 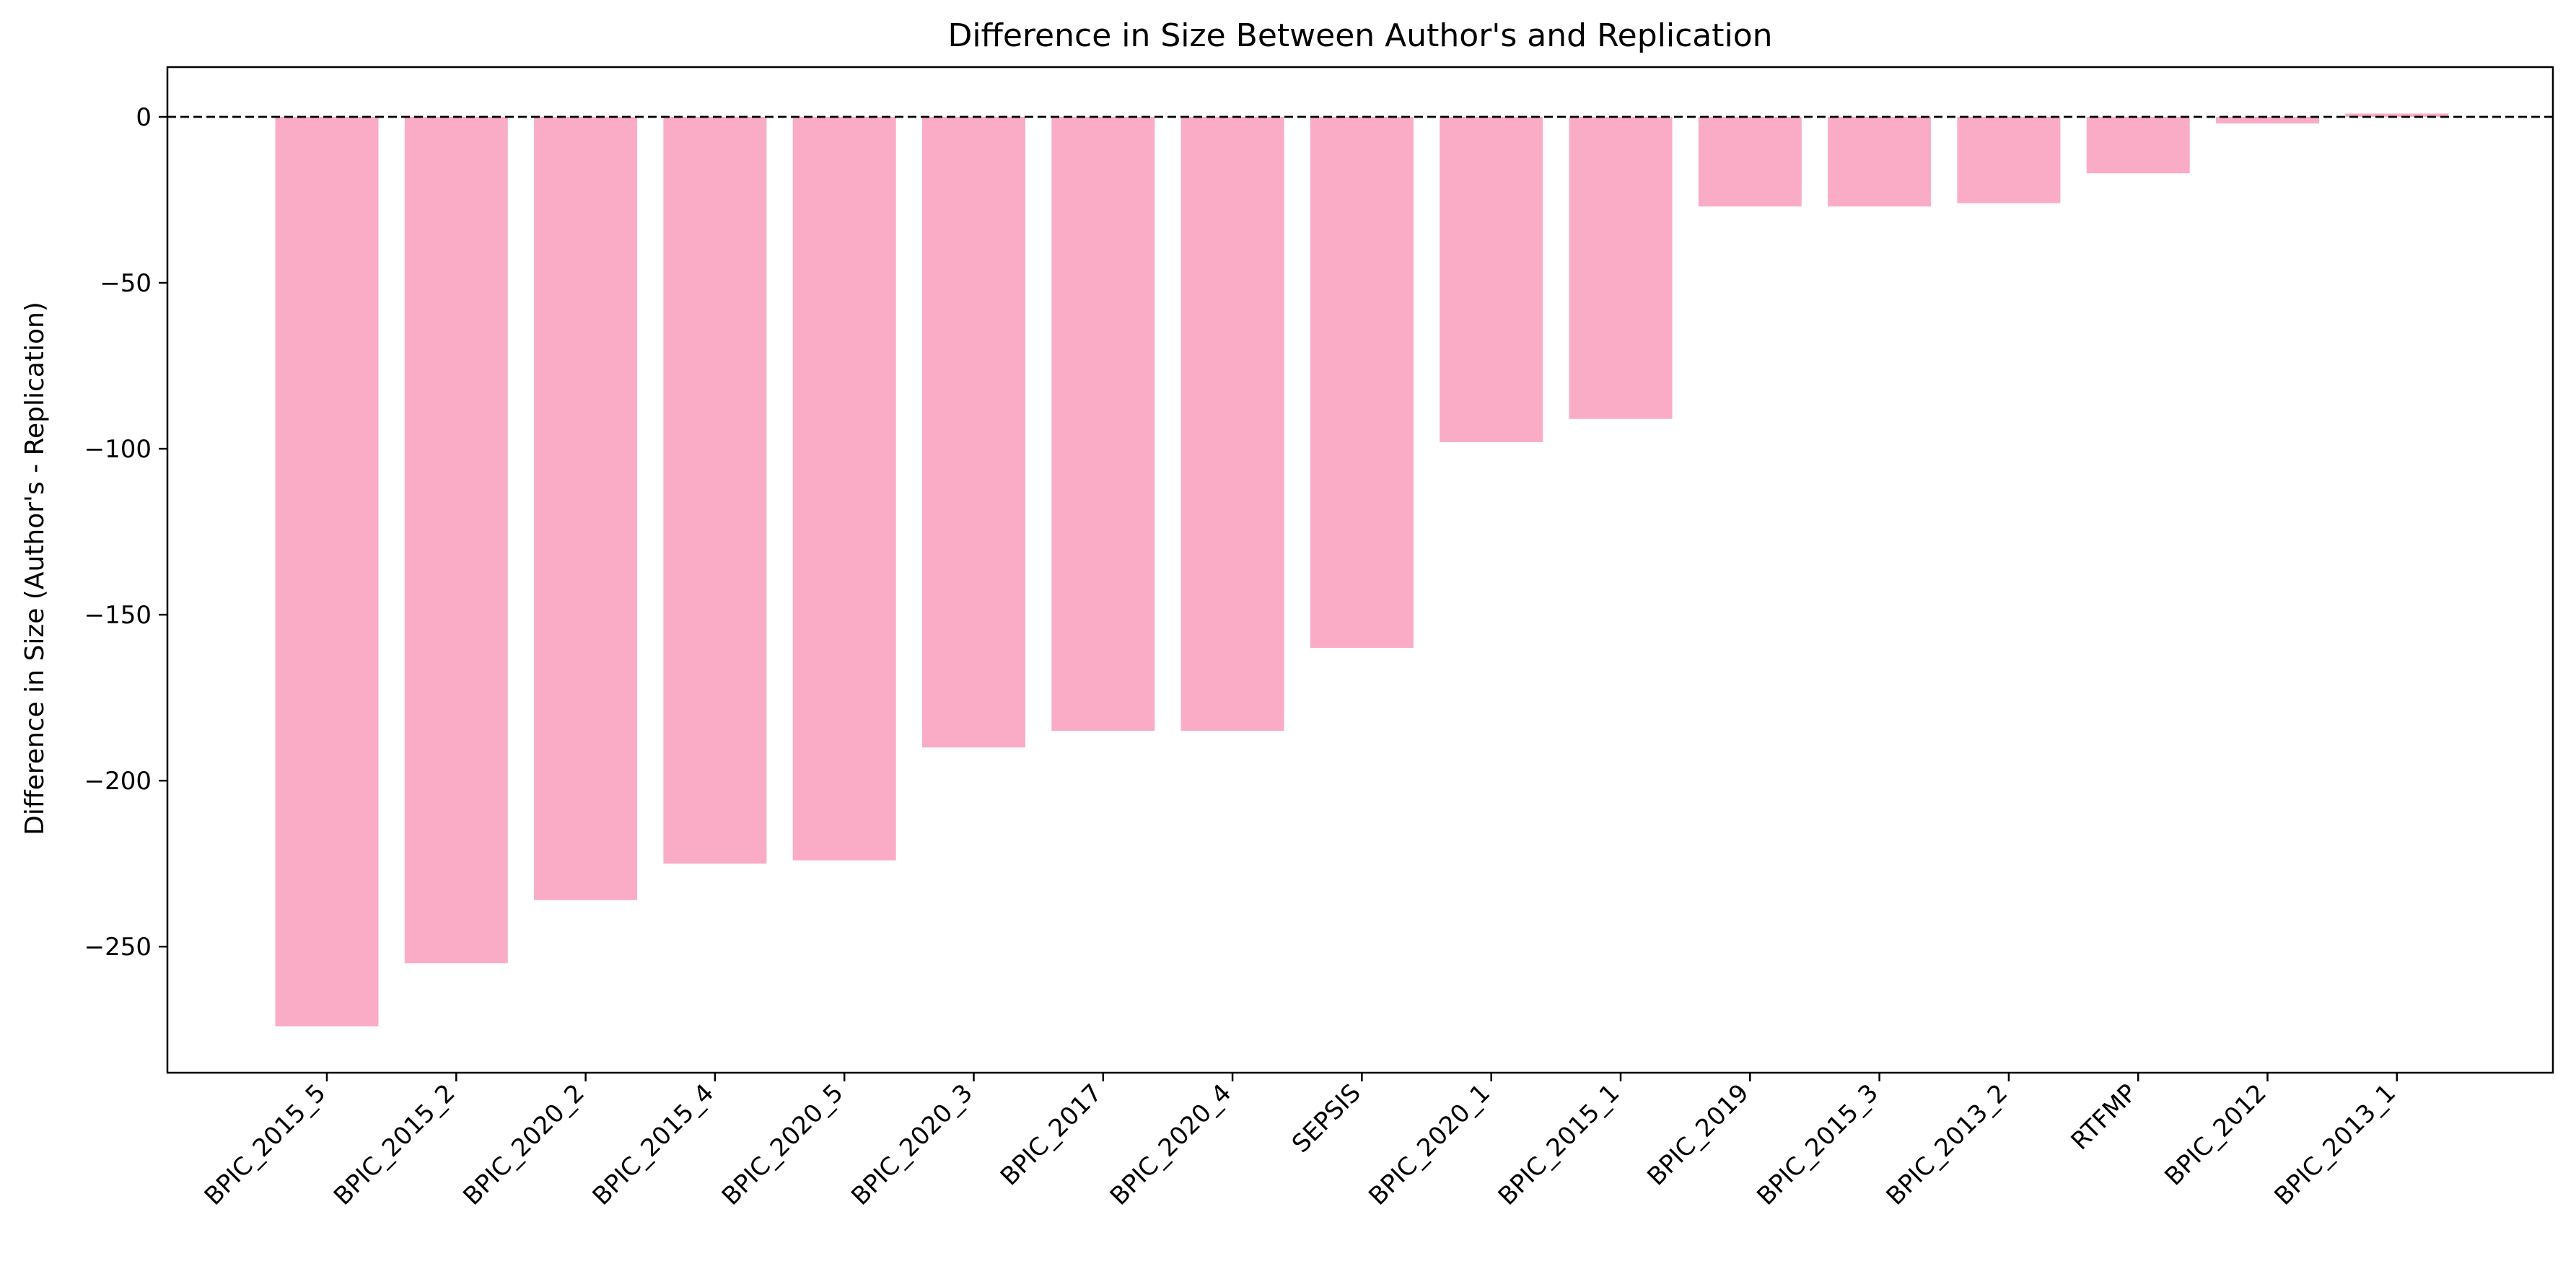 What do you see at coordinates (118, 947) in the screenshot?
I see `y-tick-label: −250` at bounding box center [118, 947].